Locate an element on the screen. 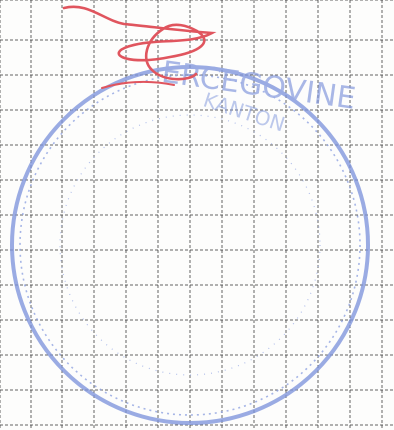 Image resolution: width=394 pixels, height=430 pixels. signature is located at coordinates (139, 47).